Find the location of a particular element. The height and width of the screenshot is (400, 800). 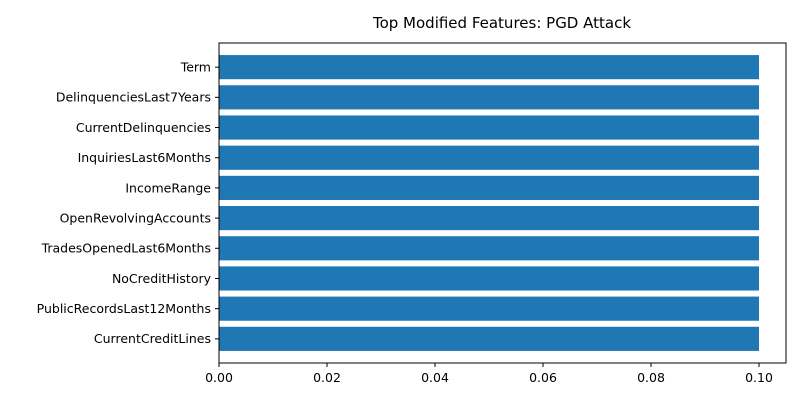

y-tick-label: InquiriesLast6Months is located at coordinates (144, 157).